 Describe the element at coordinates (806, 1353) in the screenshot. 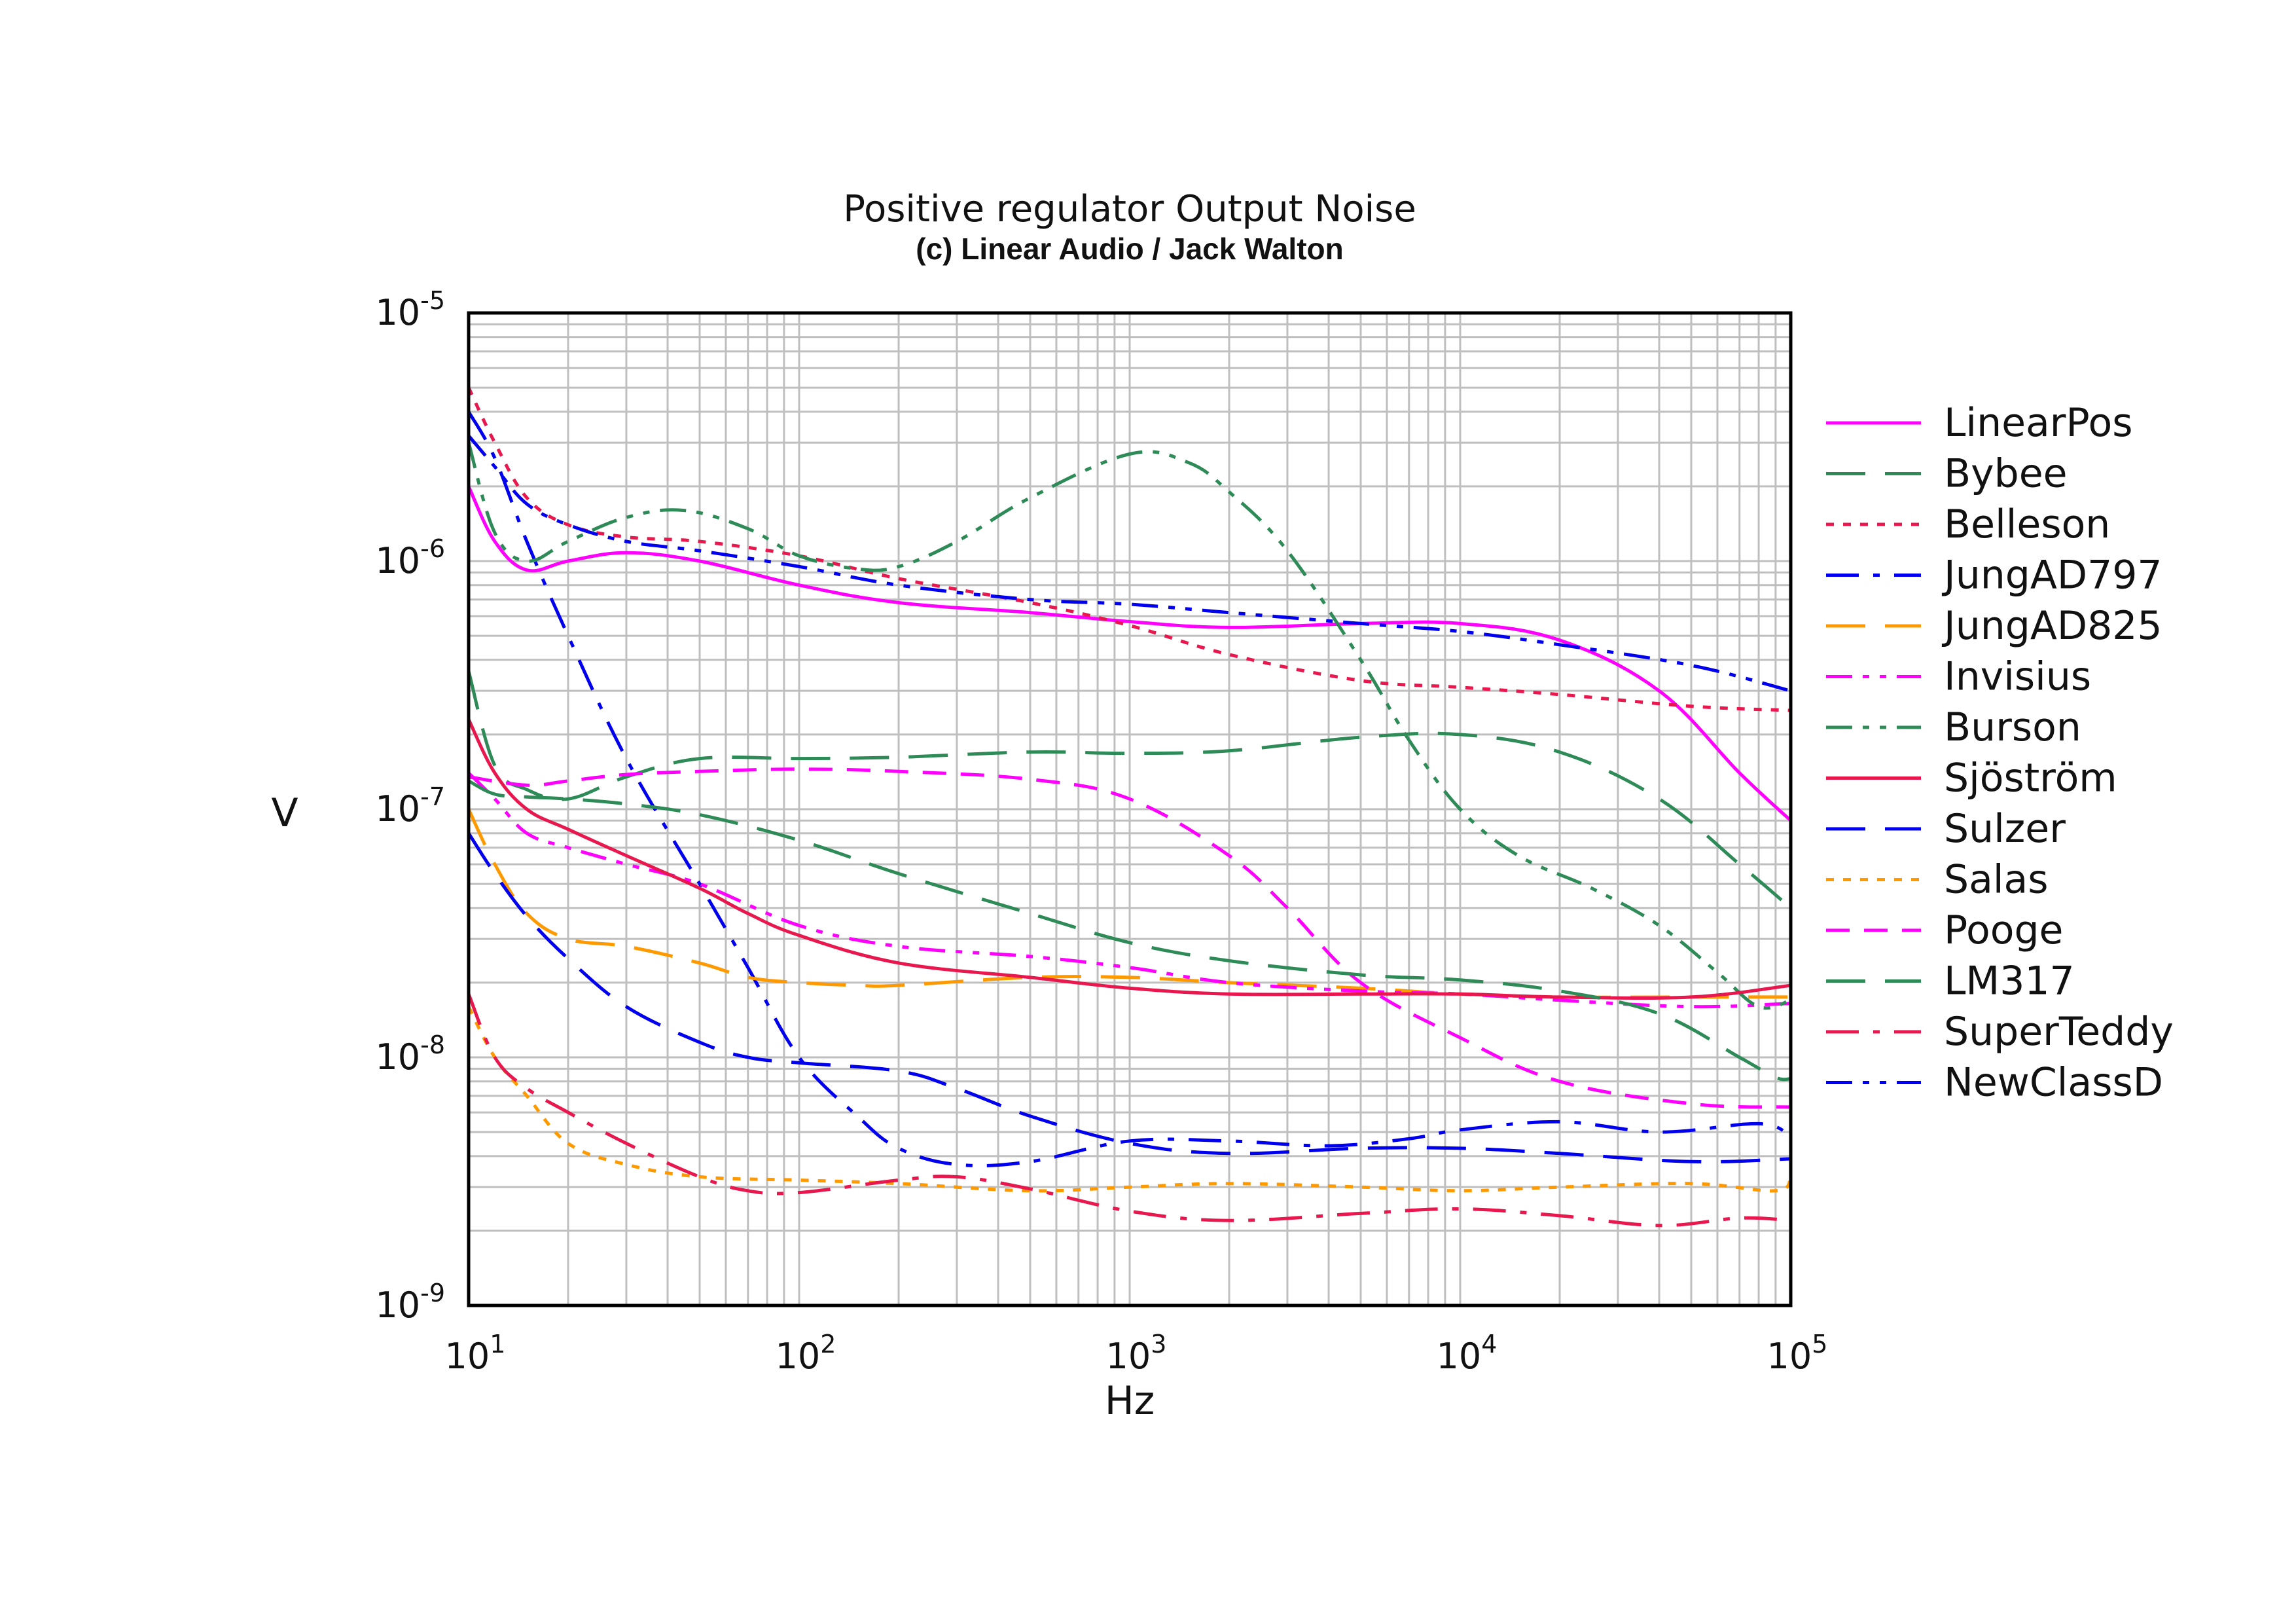

I see `x-tick-label: 10²` at that location.